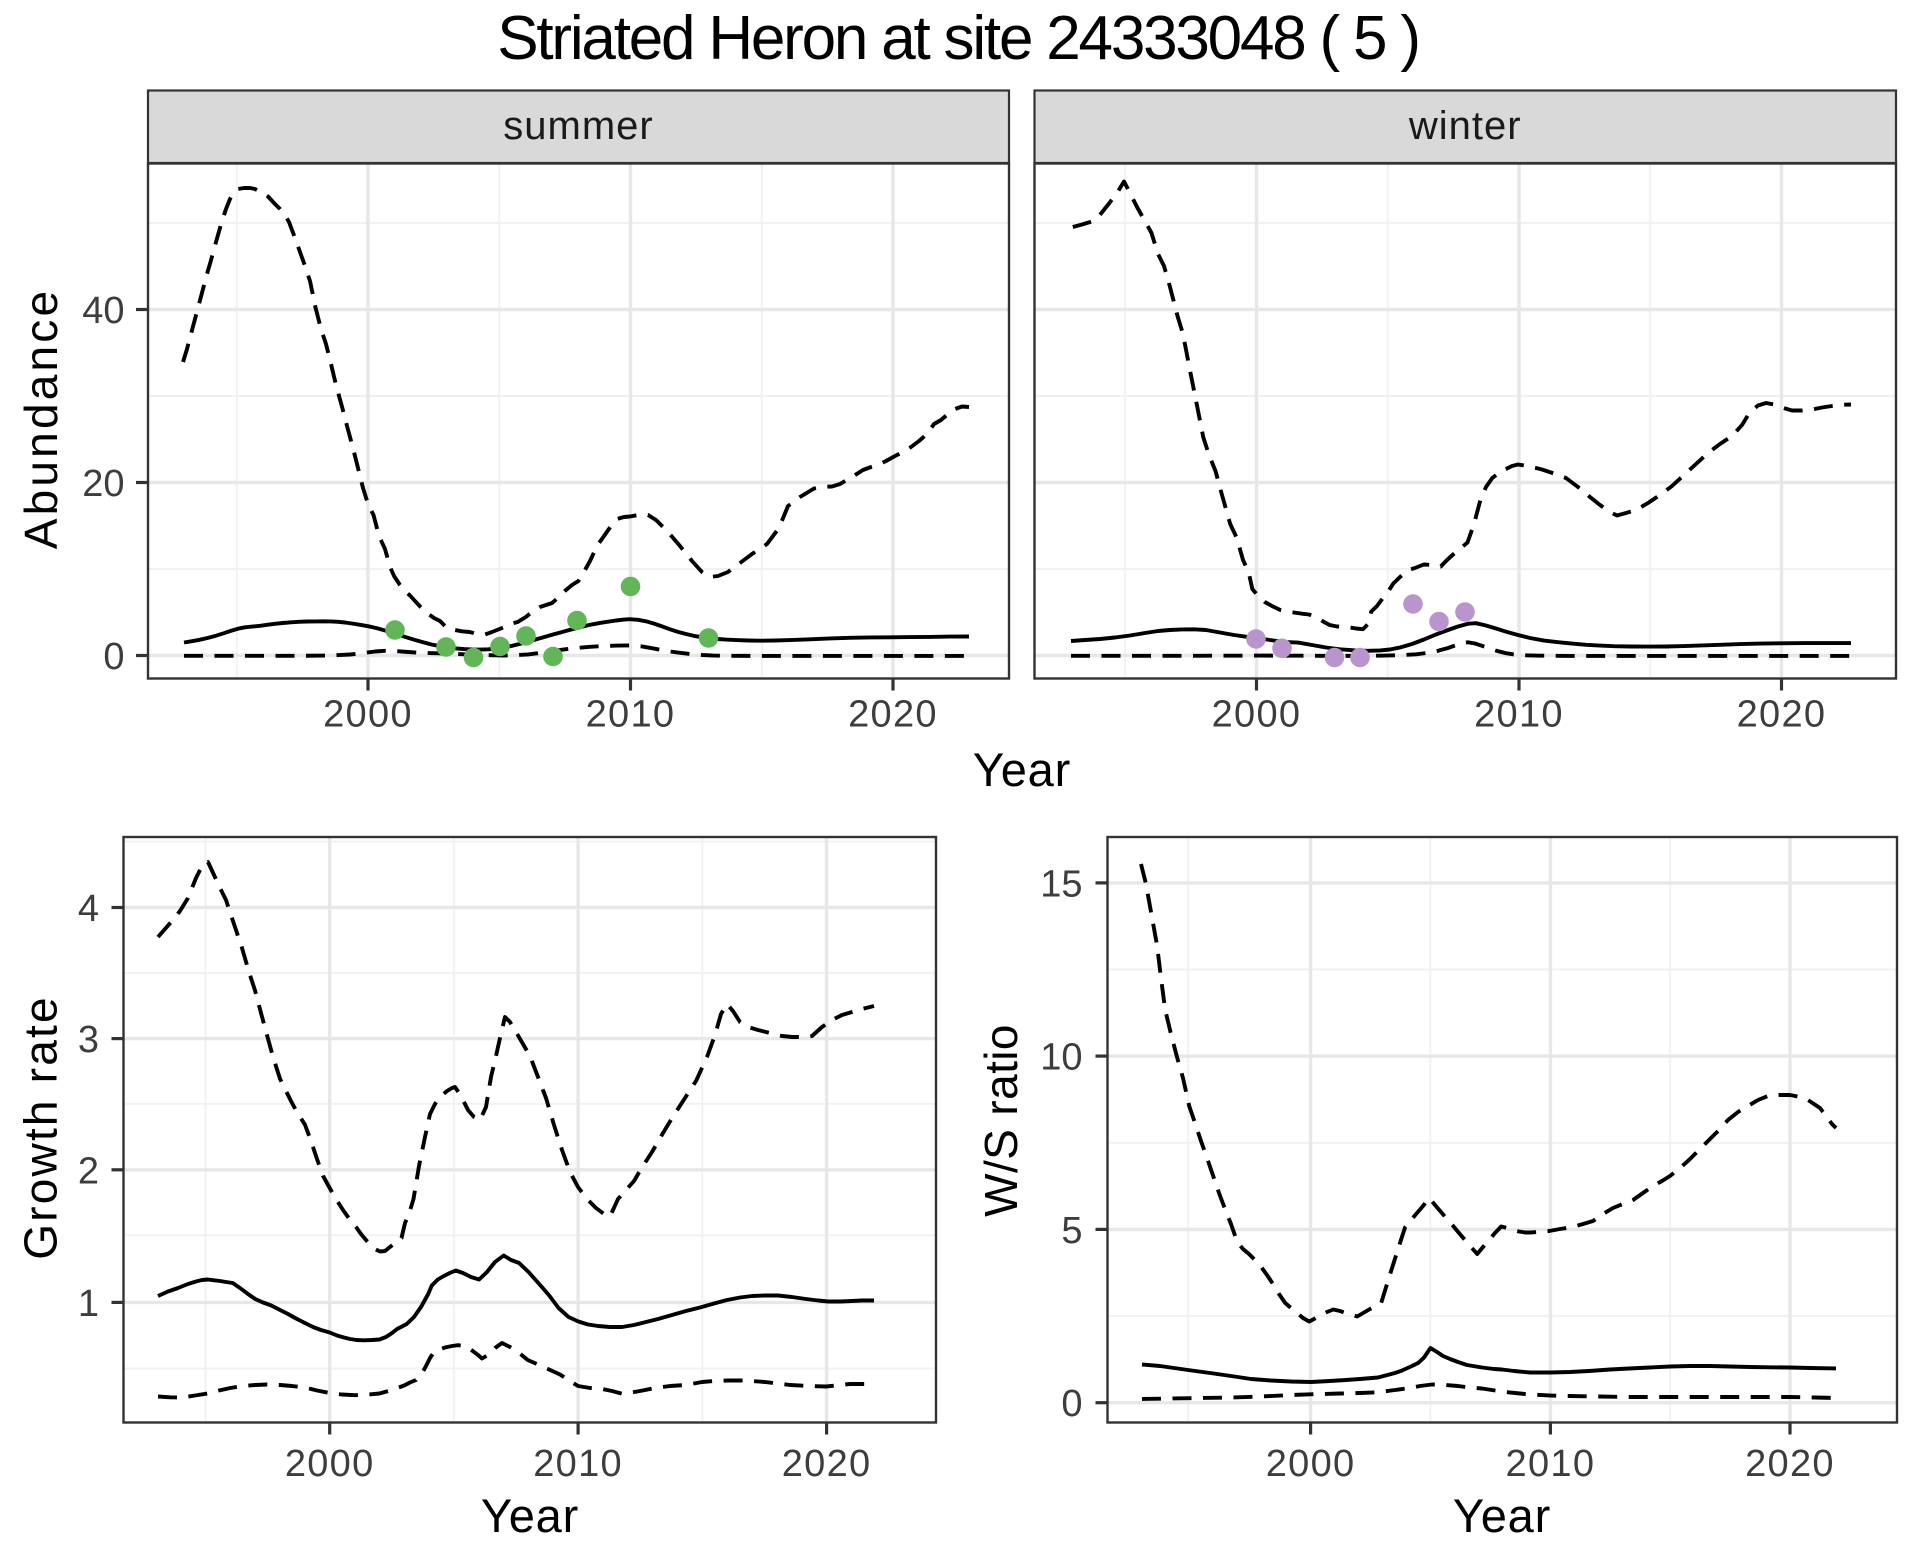 The width and height of the screenshot is (1920, 1560). Describe the element at coordinates (578, 126) in the screenshot. I see `svg-text: summer` at that location.